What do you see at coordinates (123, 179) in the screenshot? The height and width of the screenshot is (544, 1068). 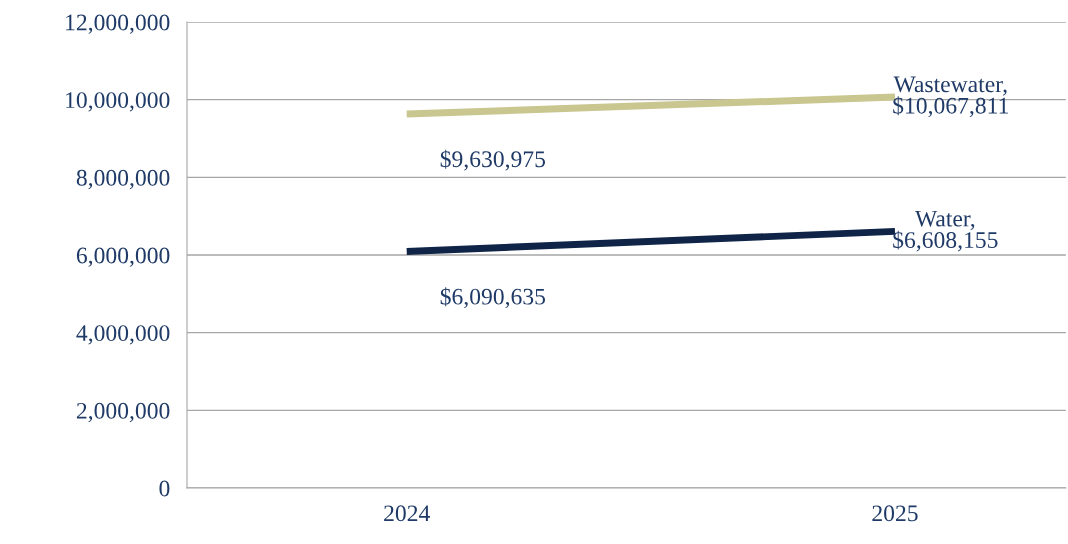 I see `y-tick-label: 8,000,000` at bounding box center [123, 179].